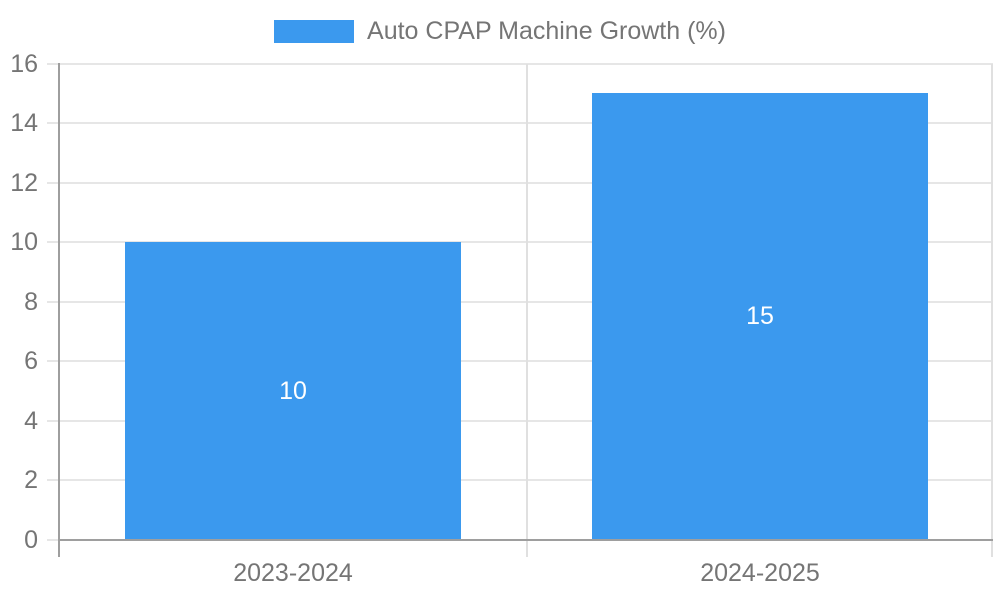  I want to click on legend-swatch, so click(314, 31).